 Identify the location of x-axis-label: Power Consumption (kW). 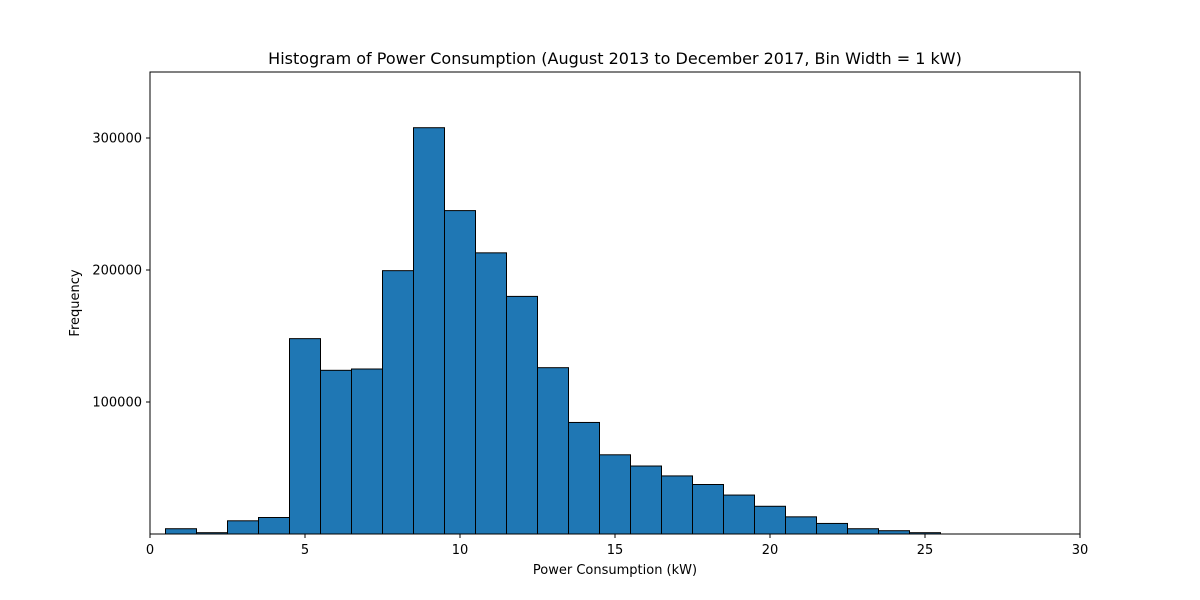
(615, 570).